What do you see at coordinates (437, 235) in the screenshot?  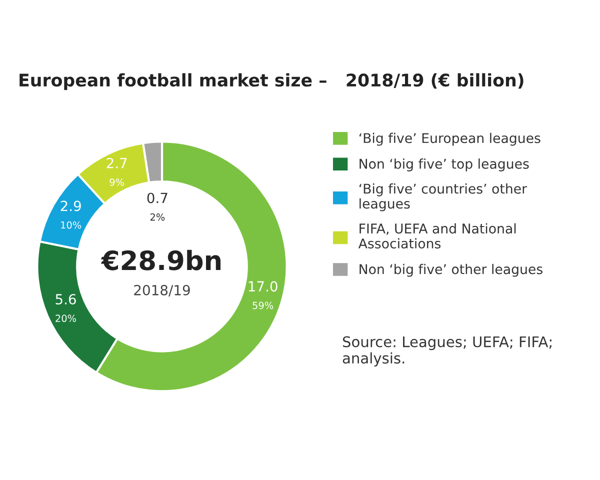 I see `legend-label: FIFA, UEFA and National Associations` at bounding box center [437, 235].